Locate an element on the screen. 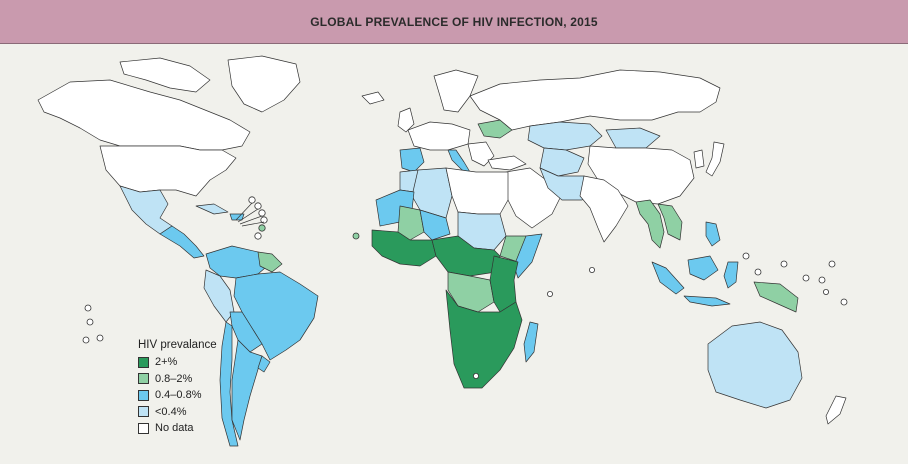 The height and width of the screenshot is (464, 908). region-argentina is located at coordinates (247, 390).